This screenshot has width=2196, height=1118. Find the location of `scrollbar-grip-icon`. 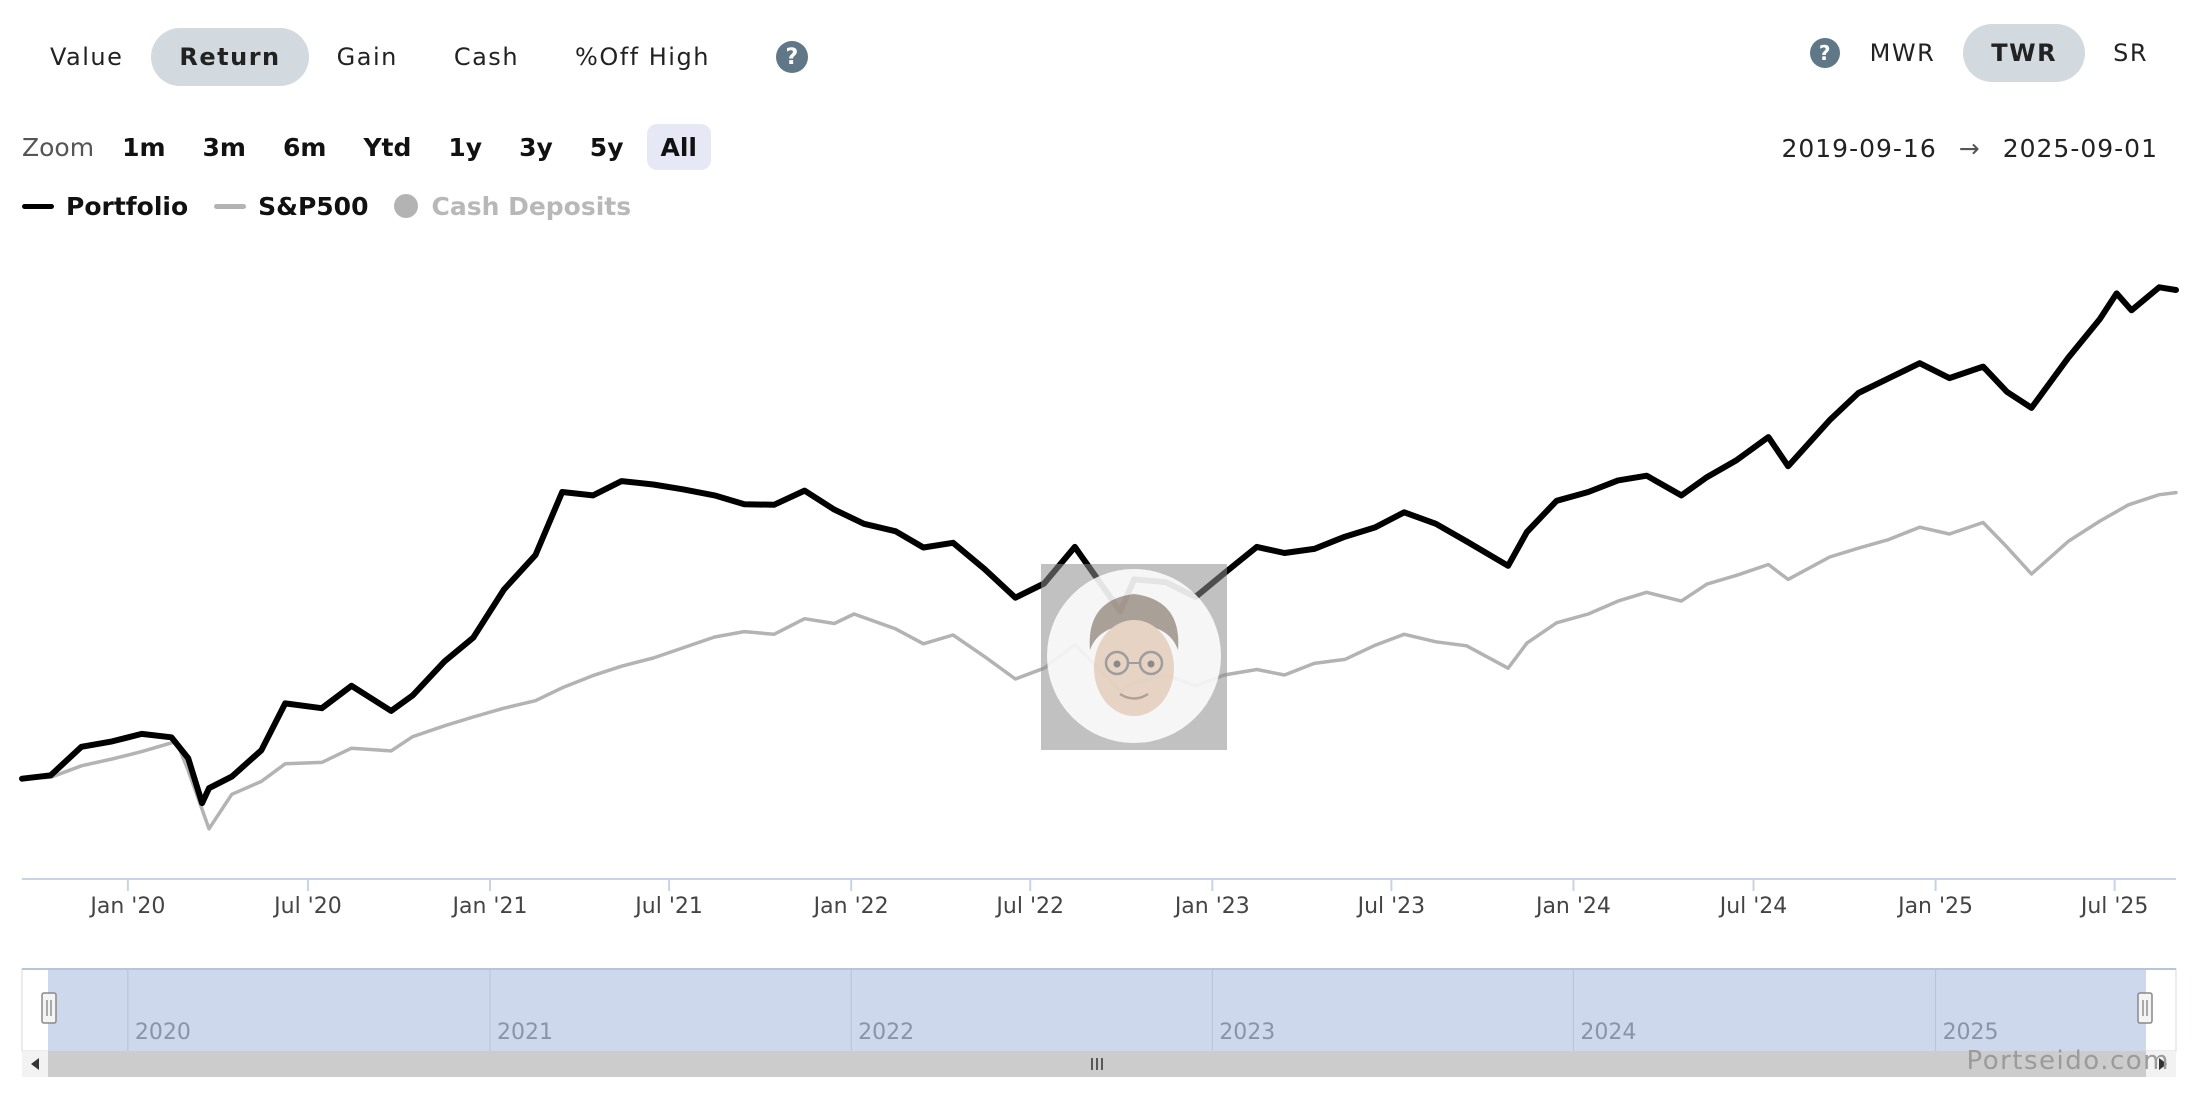

scrollbar-grip-icon is located at coordinates (1097, 1064).